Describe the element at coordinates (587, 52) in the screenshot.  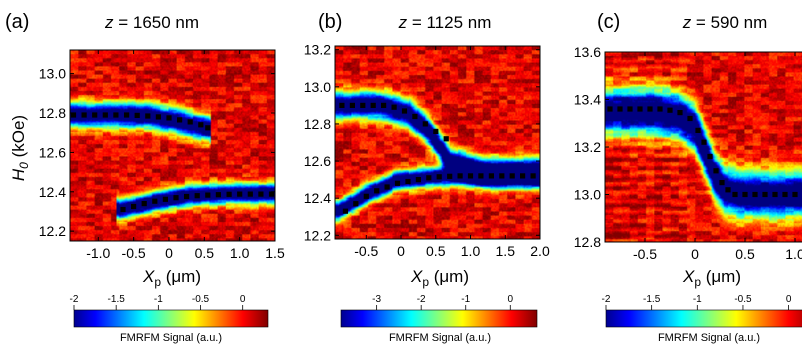
I see `y-tick-label: 13.6` at that location.